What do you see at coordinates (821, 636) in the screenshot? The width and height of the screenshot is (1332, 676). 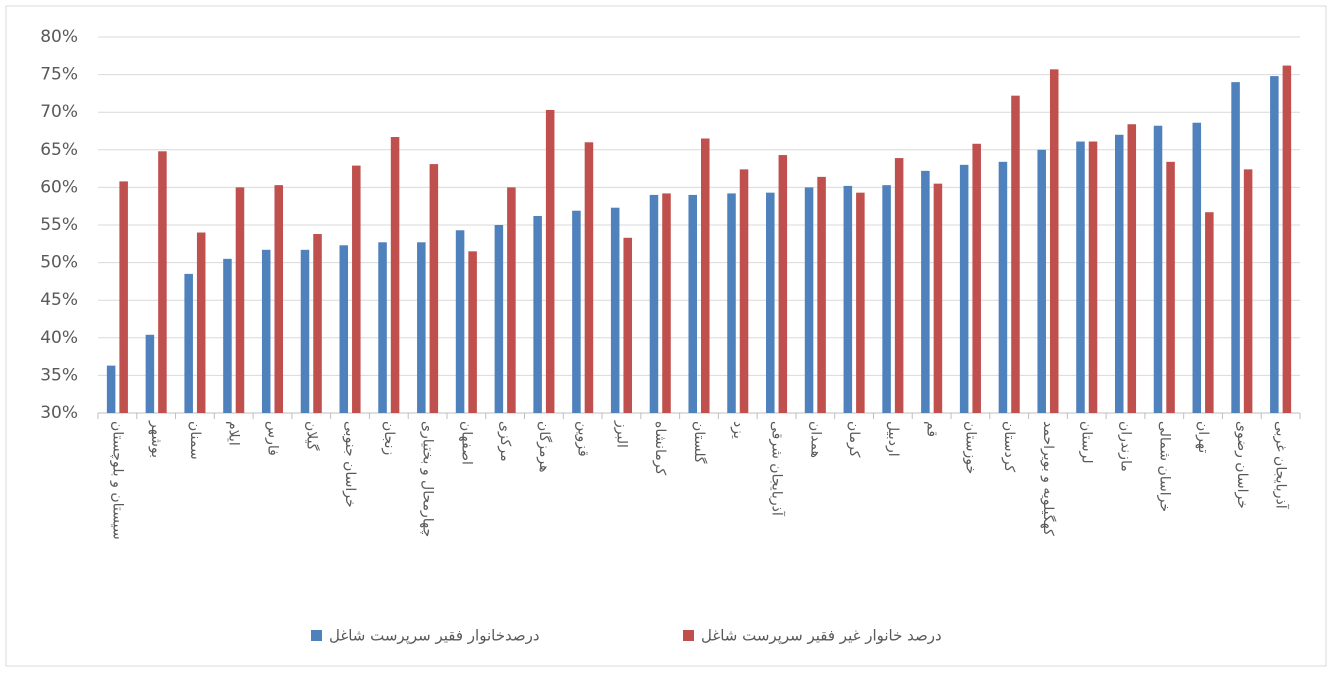 I see `legend-label: درصد خانوار غیر فقیر سرپرست شاغل` at bounding box center [821, 636].